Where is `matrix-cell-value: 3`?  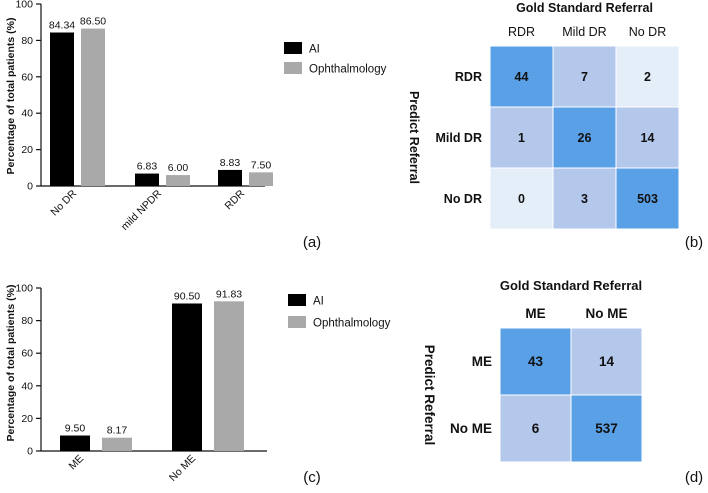
matrix-cell-value: 3 is located at coordinates (584, 199).